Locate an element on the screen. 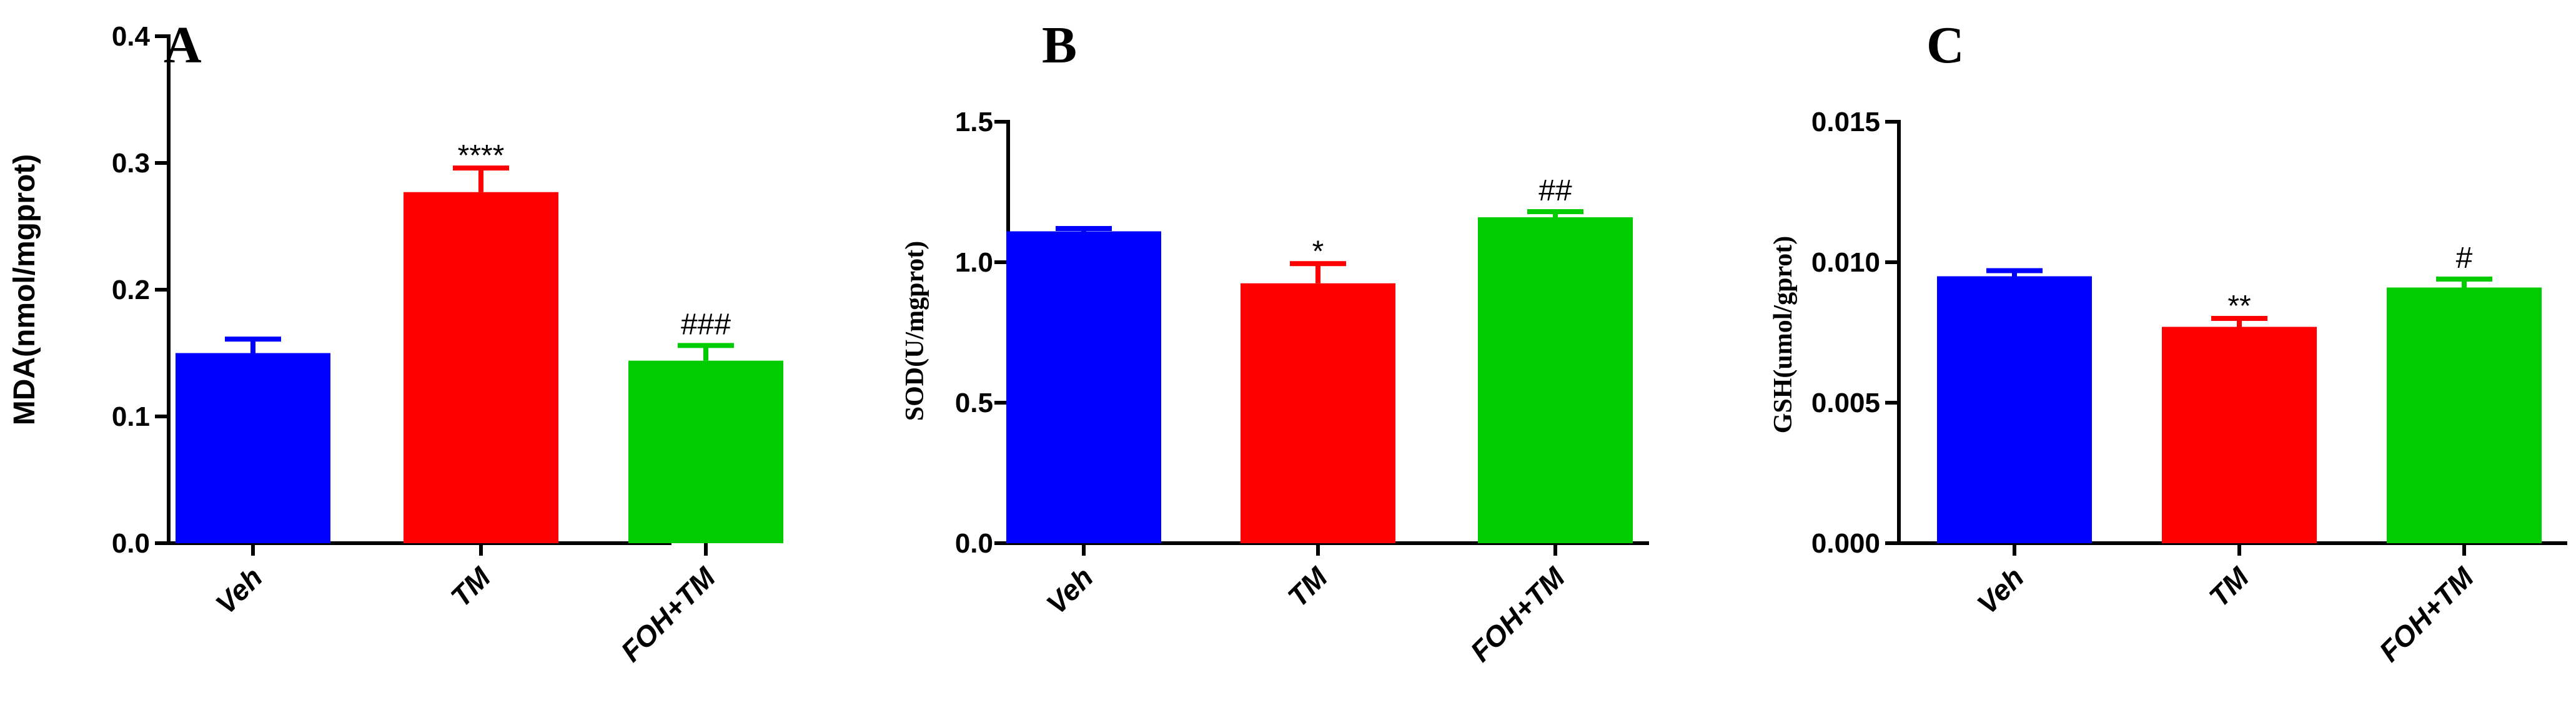  panel-c-y-tick-label: 0.005 is located at coordinates (1845, 403).